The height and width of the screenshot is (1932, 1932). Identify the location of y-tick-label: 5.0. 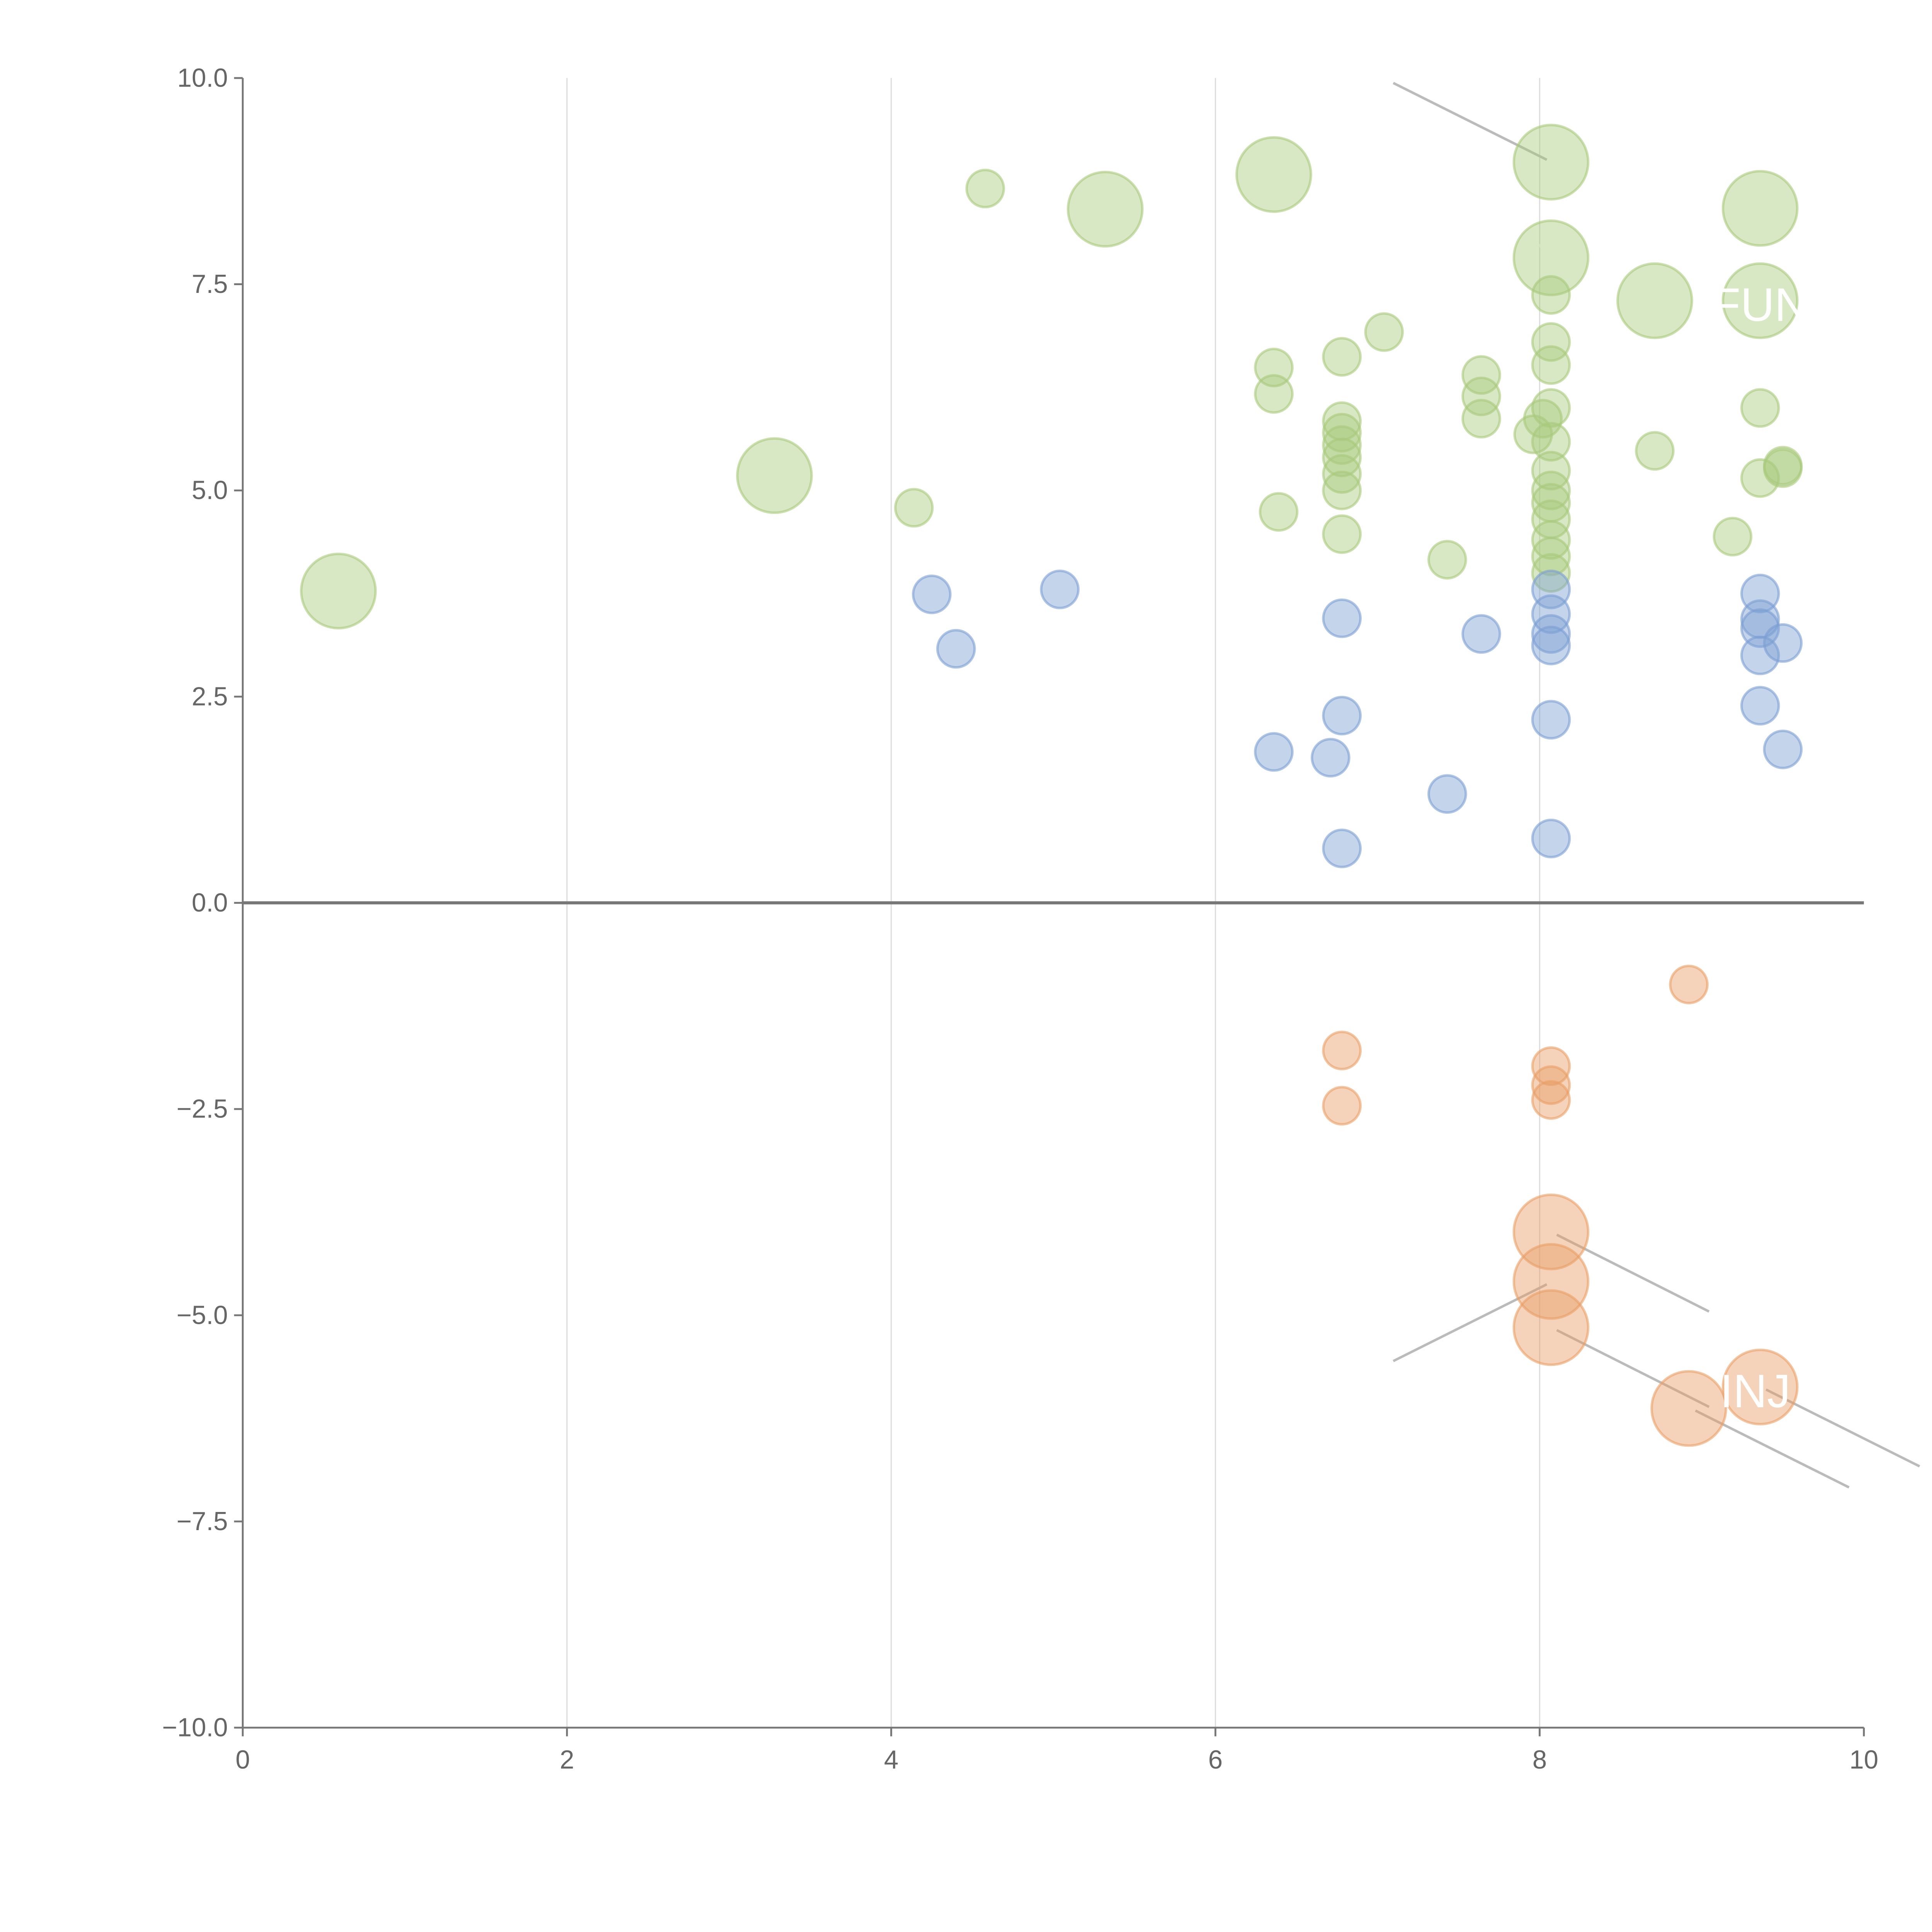
(210, 491).